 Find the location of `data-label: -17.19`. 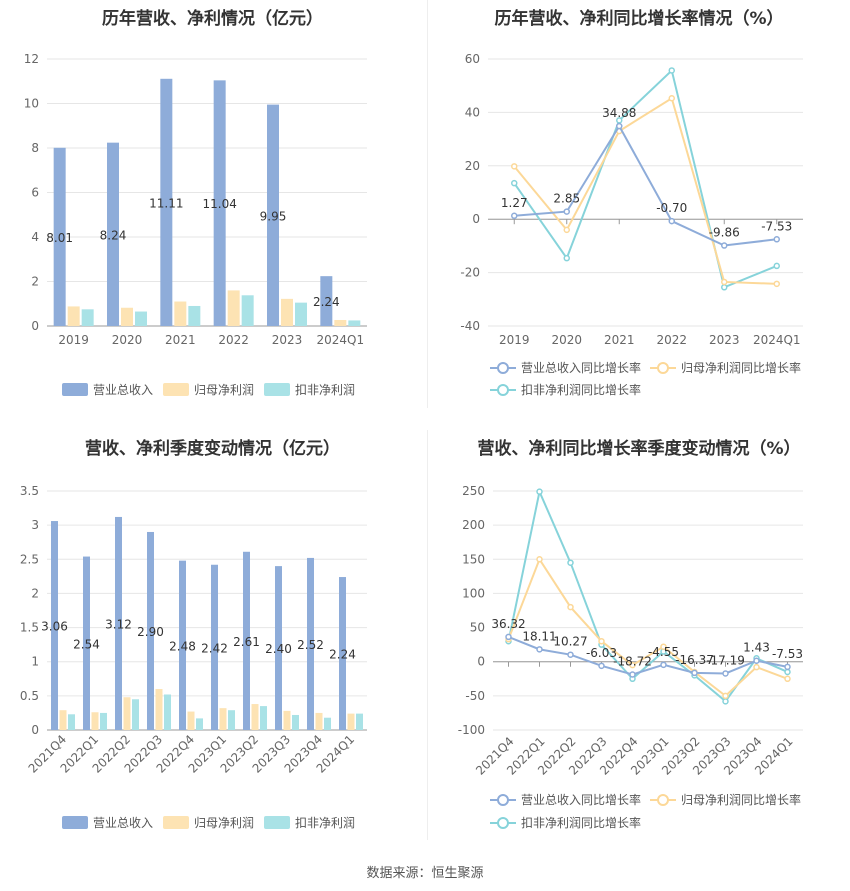

data-label: -17.19 is located at coordinates (725, 660).